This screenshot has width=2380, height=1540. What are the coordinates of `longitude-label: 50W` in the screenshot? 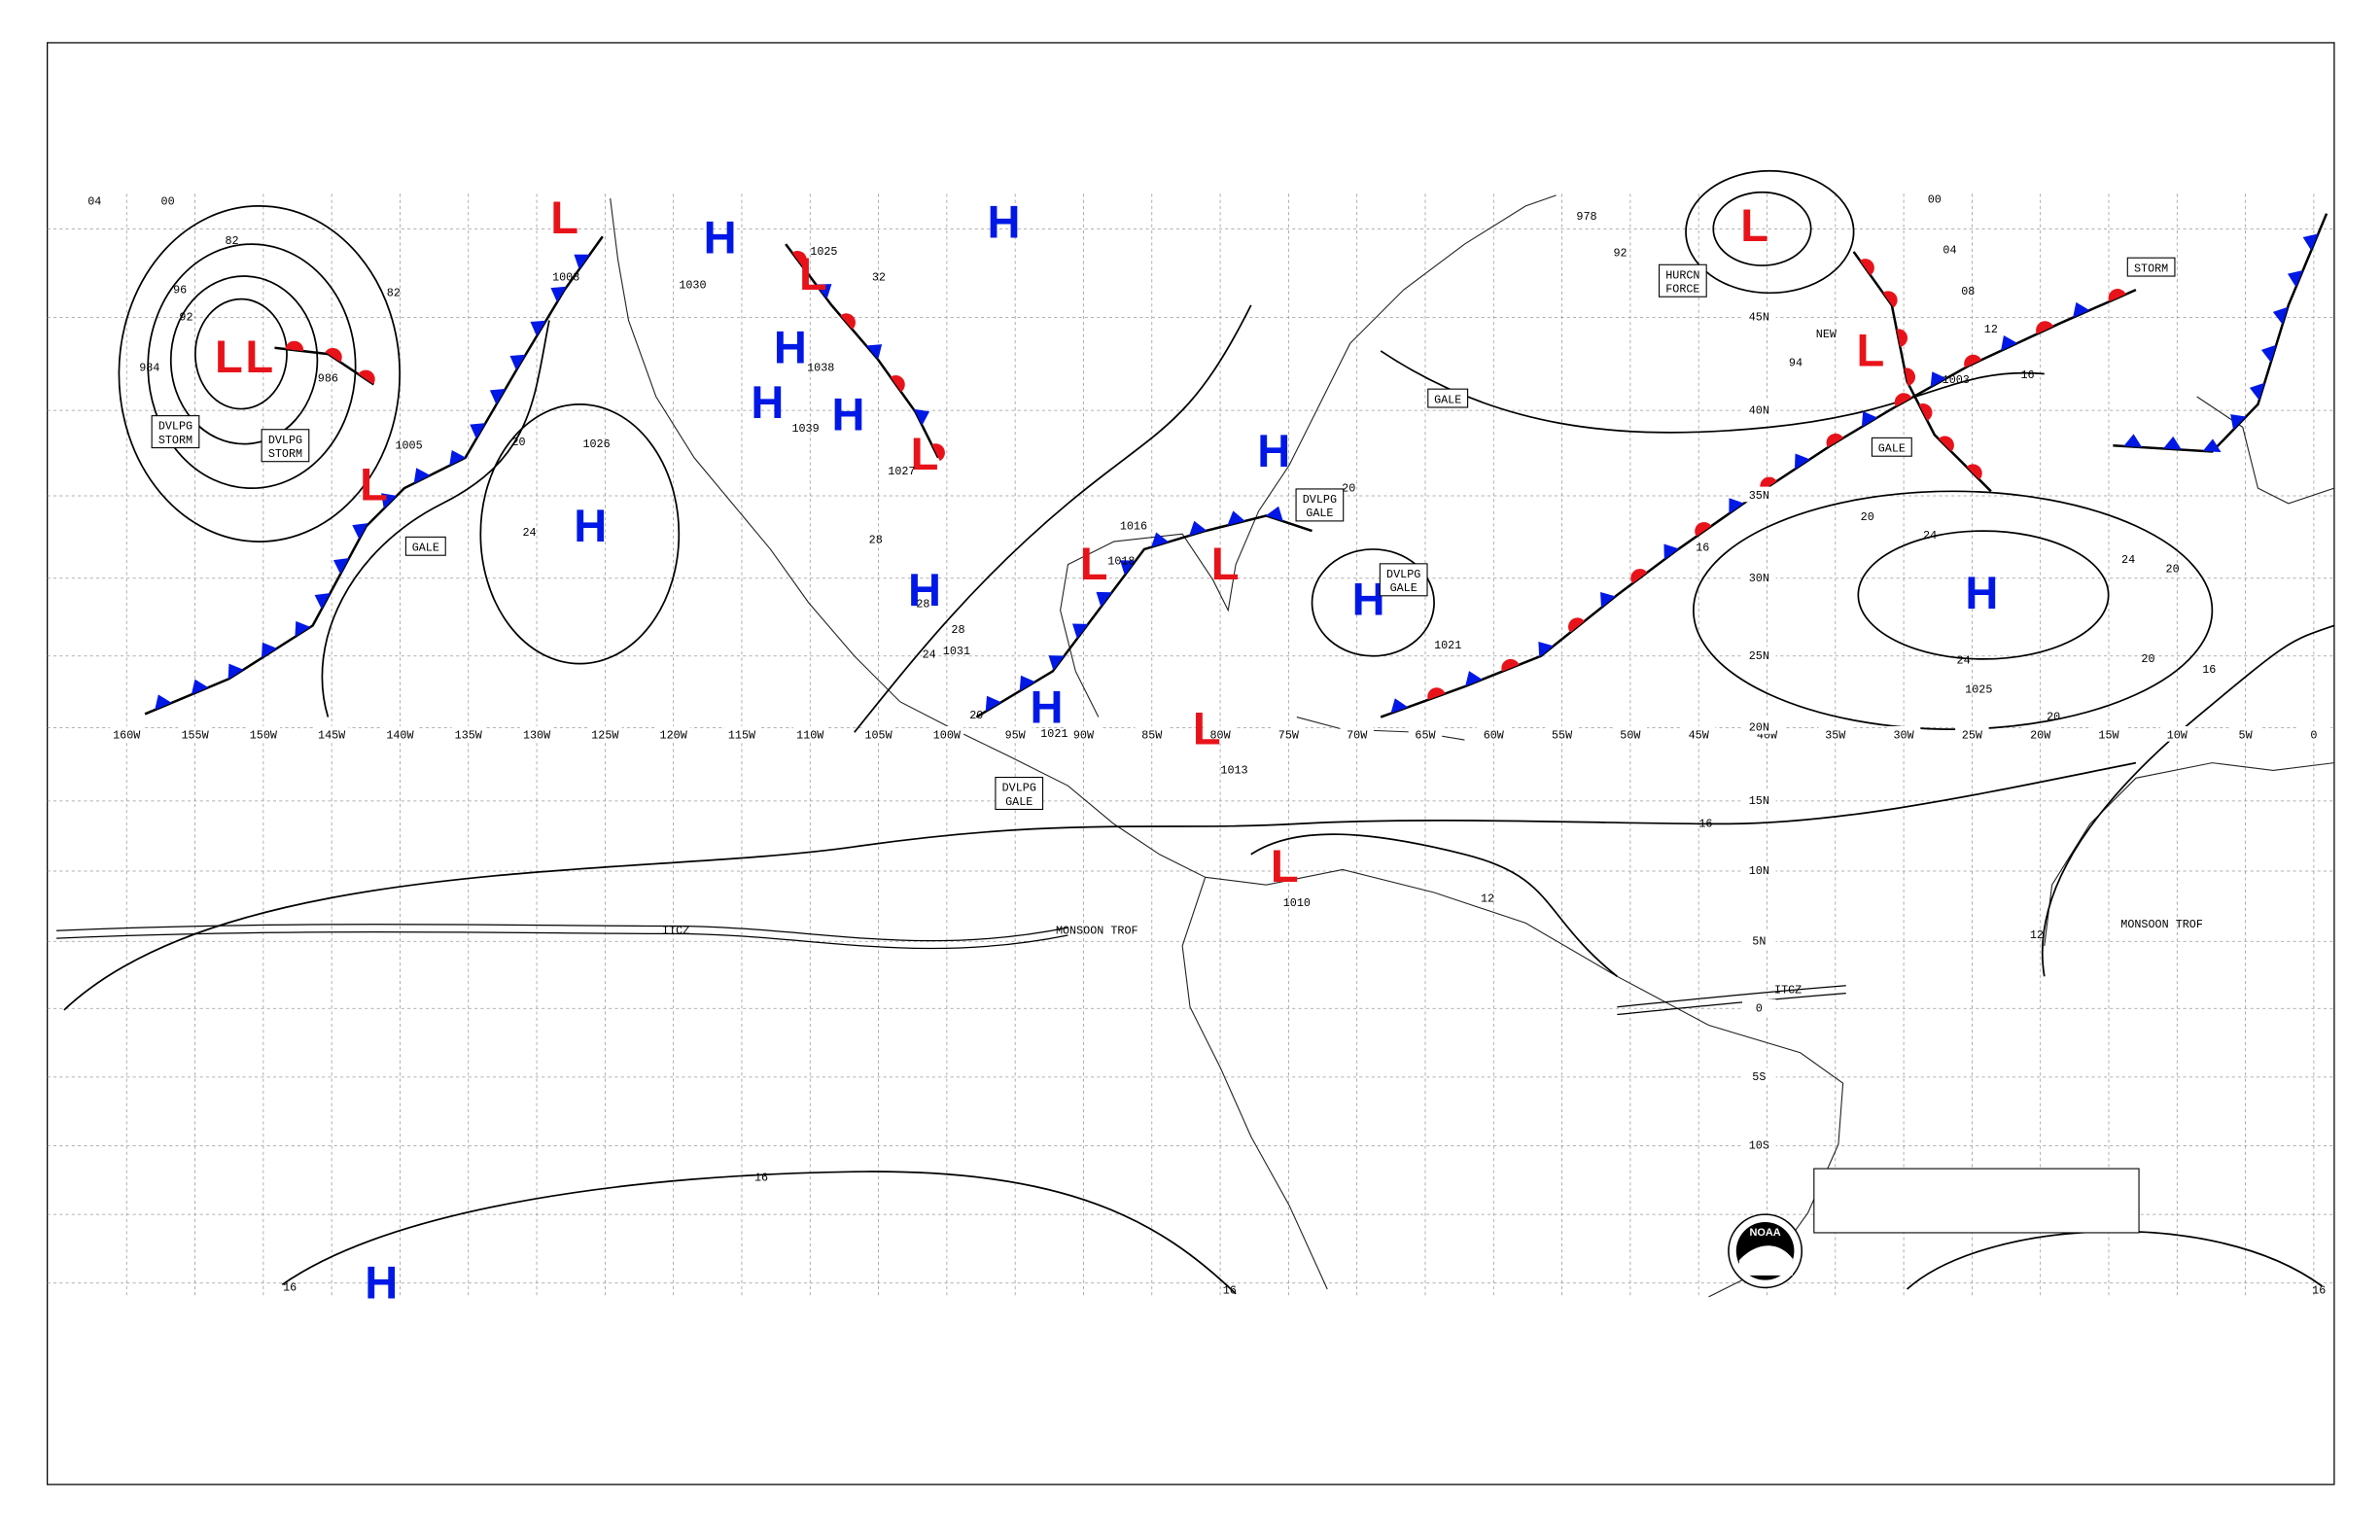 It's located at (1630, 736).